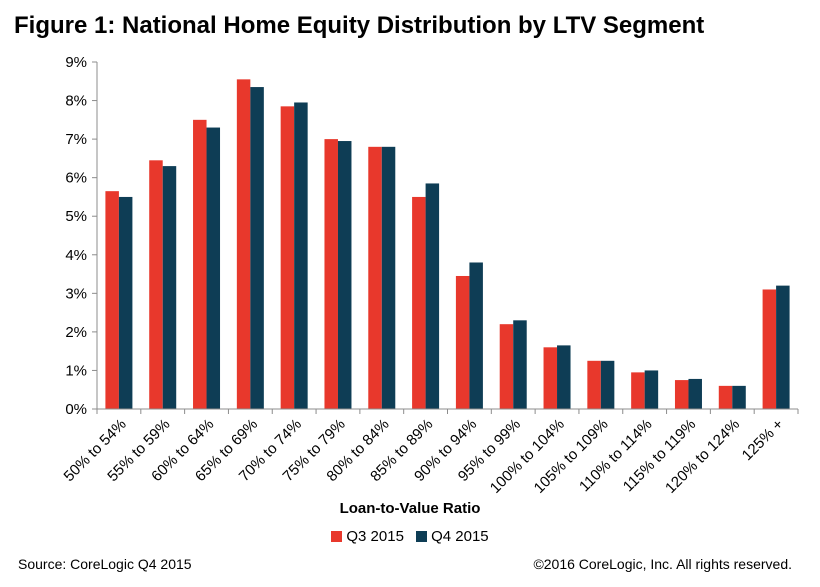  What do you see at coordinates (460, 536) in the screenshot?
I see `legend-label-q4: Q4 2015` at bounding box center [460, 536].